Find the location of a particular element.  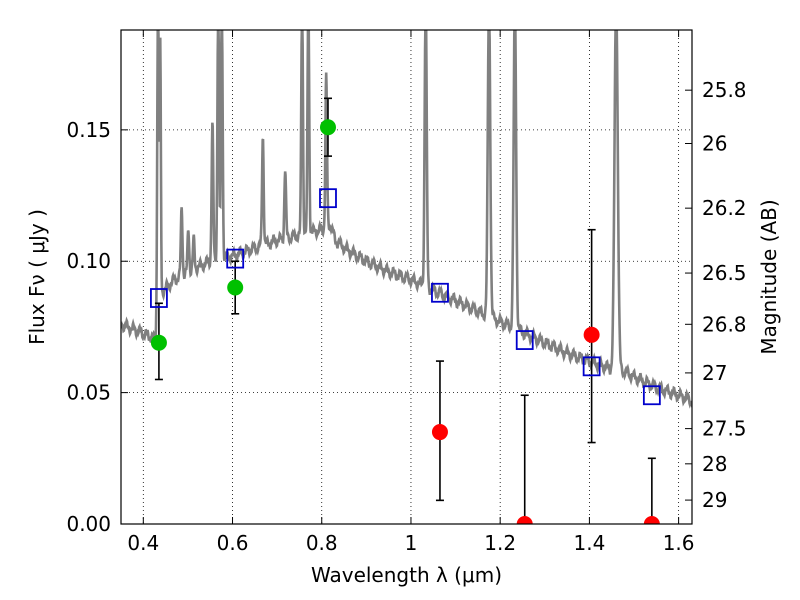

y2-tick-label: 28 is located at coordinates (714, 464).